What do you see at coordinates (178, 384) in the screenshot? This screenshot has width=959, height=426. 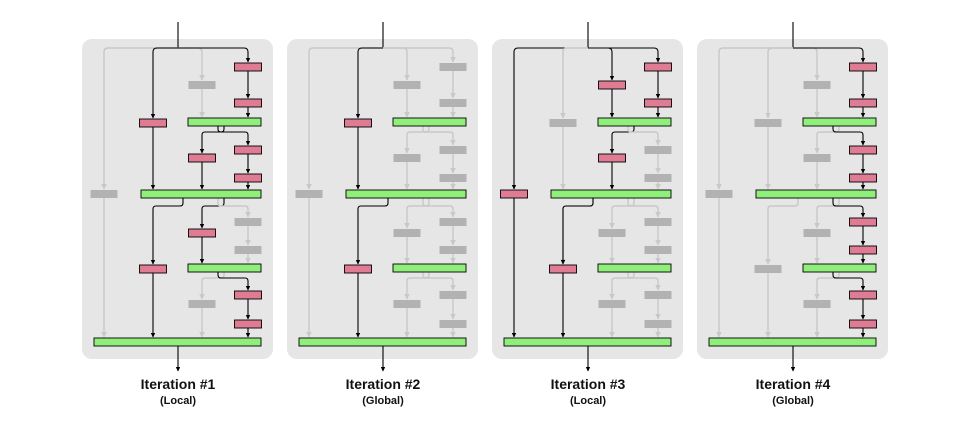 I see `iteration-title: Iteration #1` at bounding box center [178, 384].